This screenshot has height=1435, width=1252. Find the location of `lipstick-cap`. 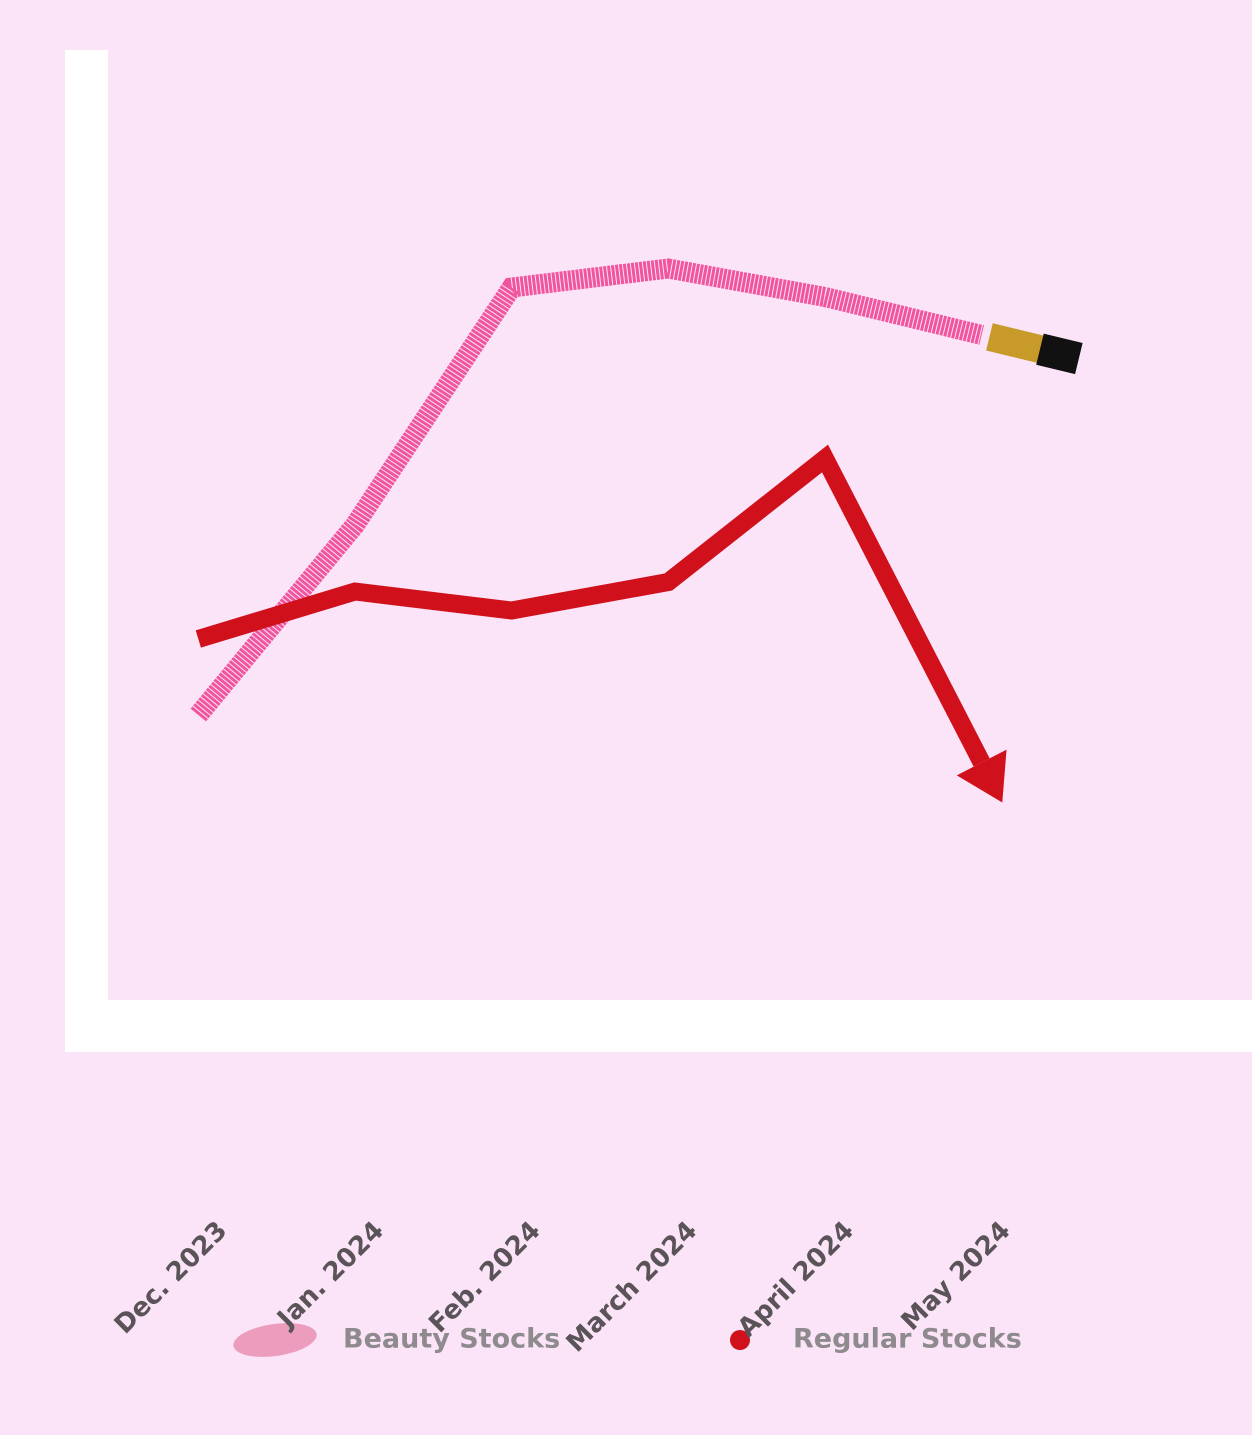

lipstick-cap is located at coordinates (1059, 354).